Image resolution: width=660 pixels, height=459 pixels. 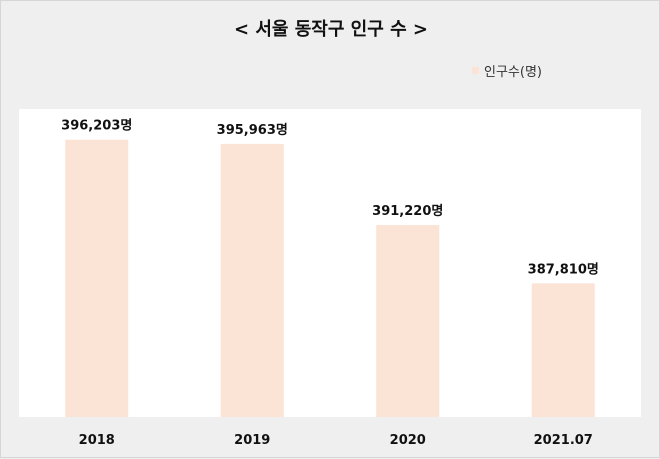 What do you see at coordinates (252, 130) in the screenshot?
I see `data-label-2019: 395,963명` at bounding box center [252, 130].